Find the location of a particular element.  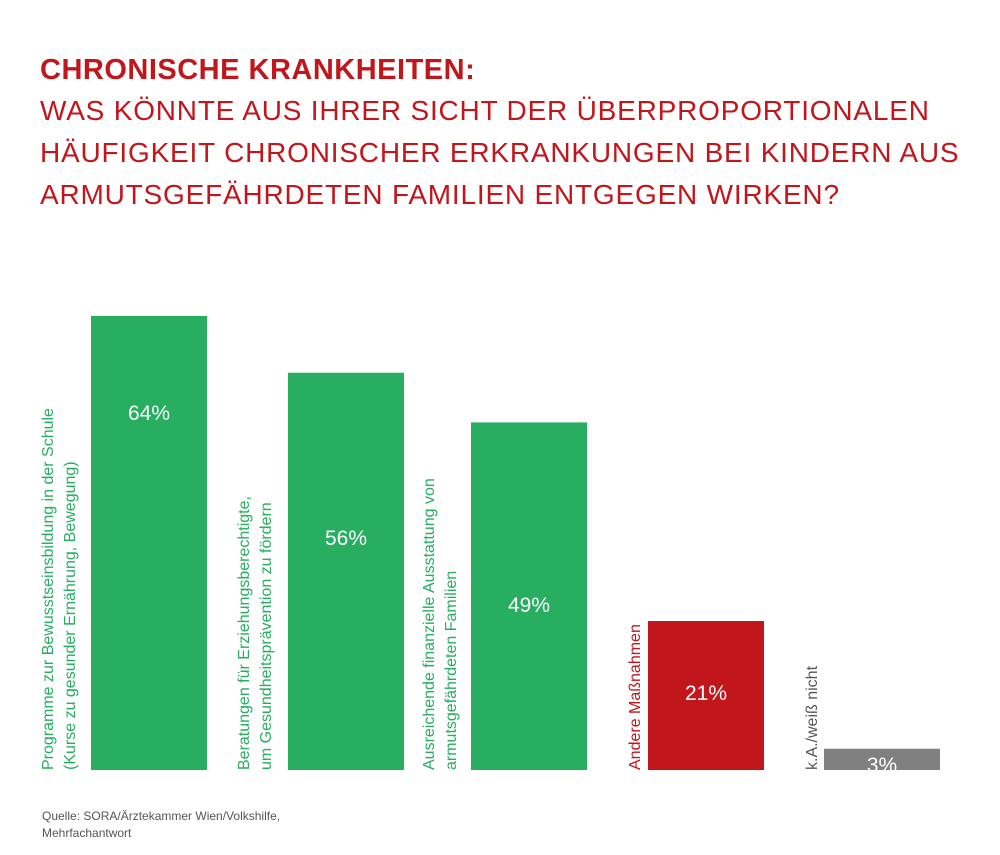

category-label-4-line-1: Andere Maßnahmen is located at coordinates (635, 697).